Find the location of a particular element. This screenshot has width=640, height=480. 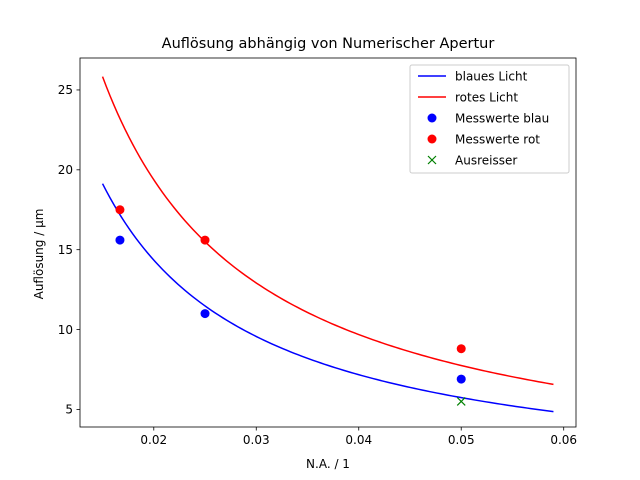

x-axis-label: N.A. / 1 is located at coordinates (328, 464).